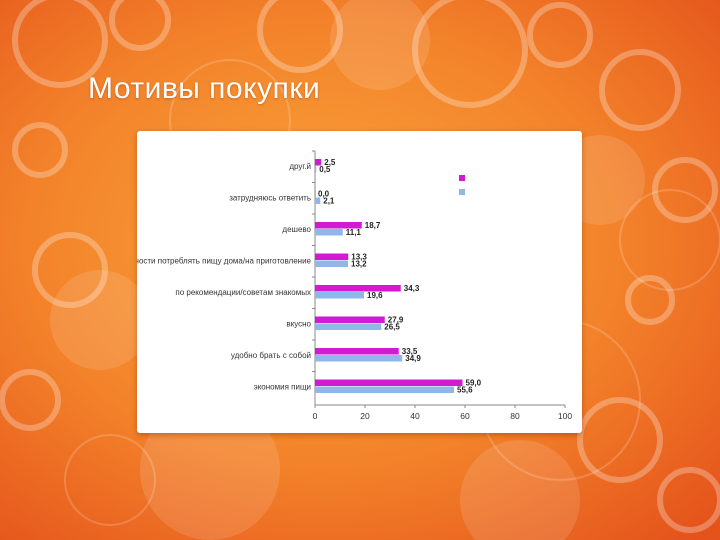 The width and height of the screenshot is (720, 540). What do you see at coordinates (359, 264) in the screenshot?
I see `data-label: 13,2` at bounding box center [359, 264].